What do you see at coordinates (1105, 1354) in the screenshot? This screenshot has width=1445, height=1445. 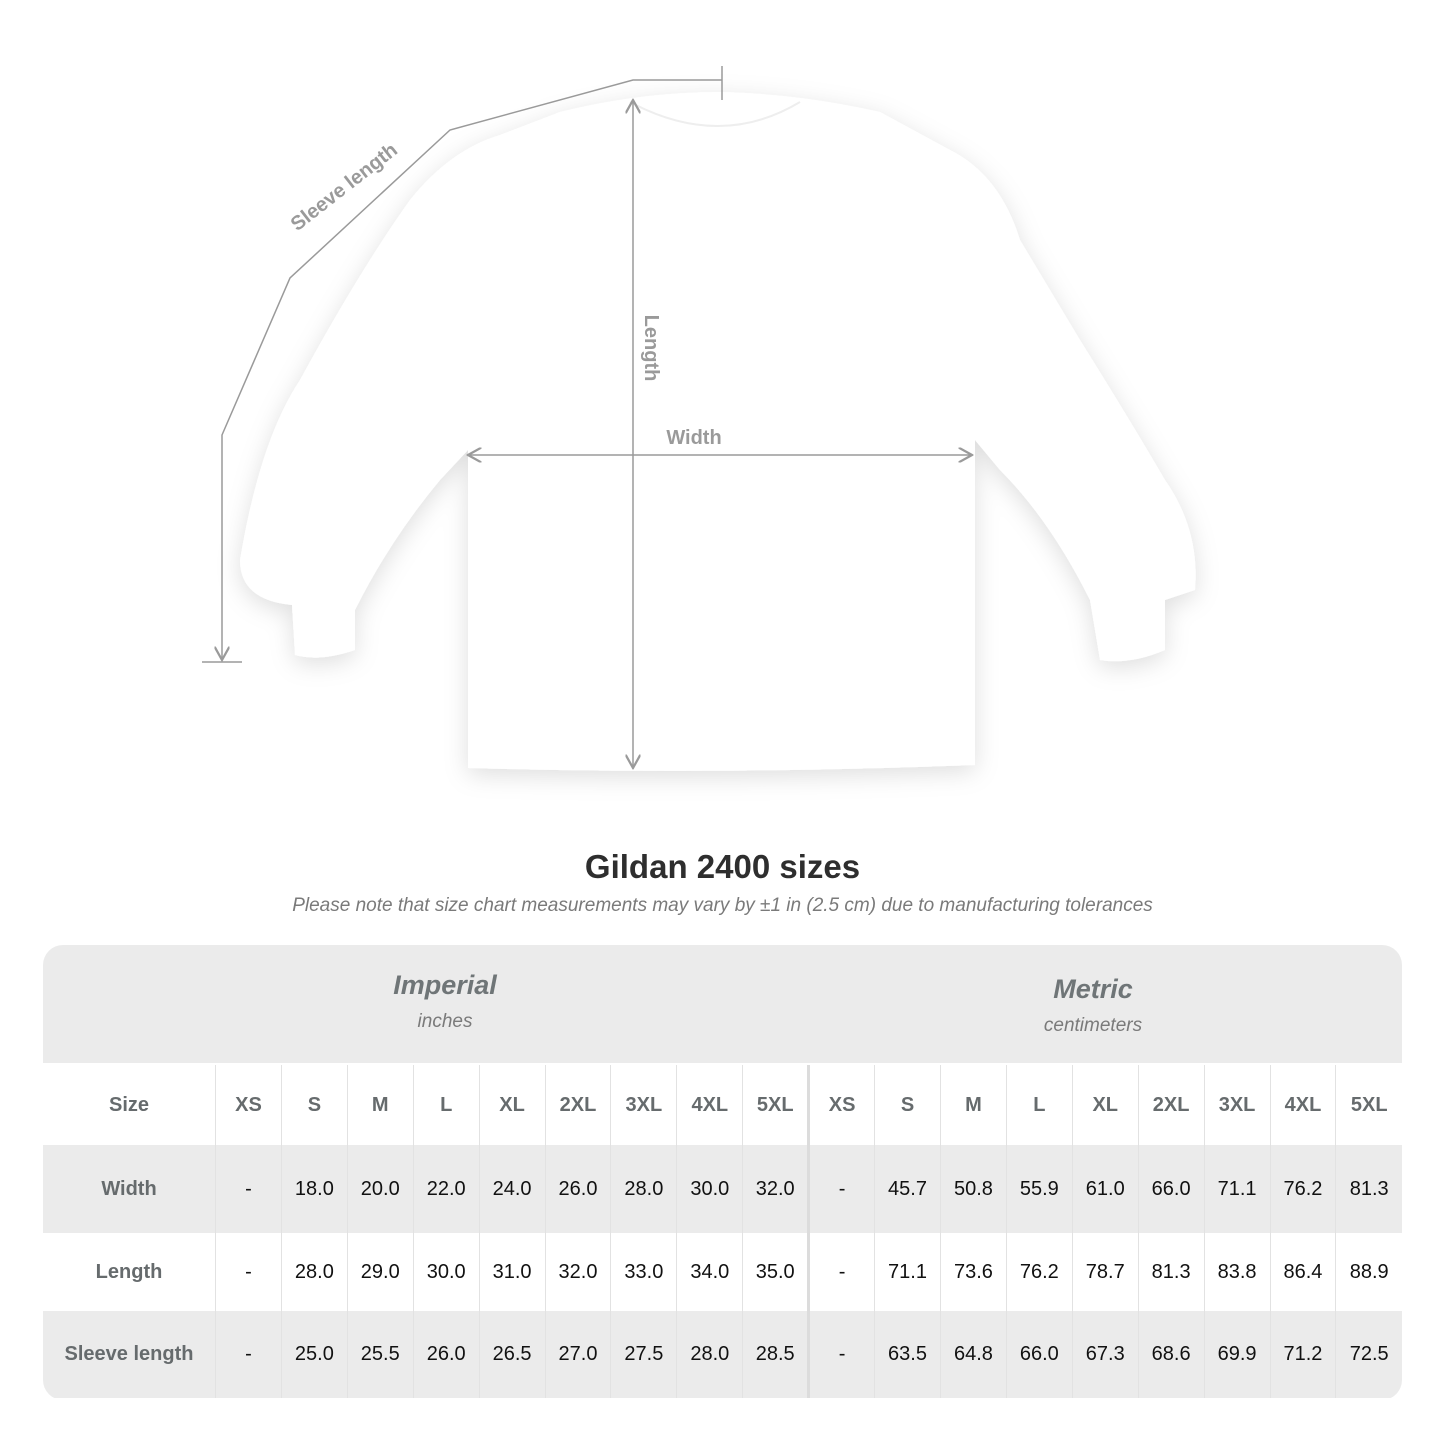 I see `metric-value-cell: 67.3` at bounding box center [1105, 1354].